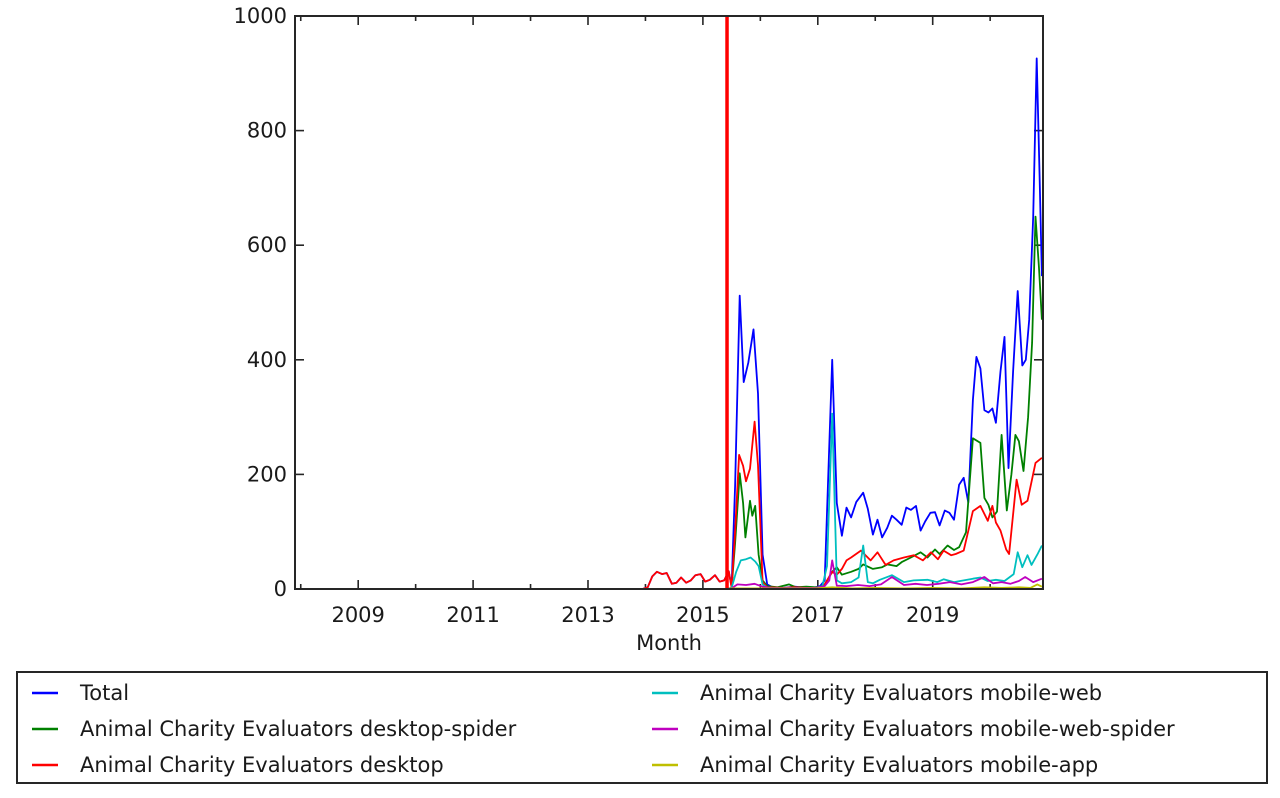 The width and height of the screenshot is (1280, 798). I want to click on y-tick-label: 800, so click(267, 131).